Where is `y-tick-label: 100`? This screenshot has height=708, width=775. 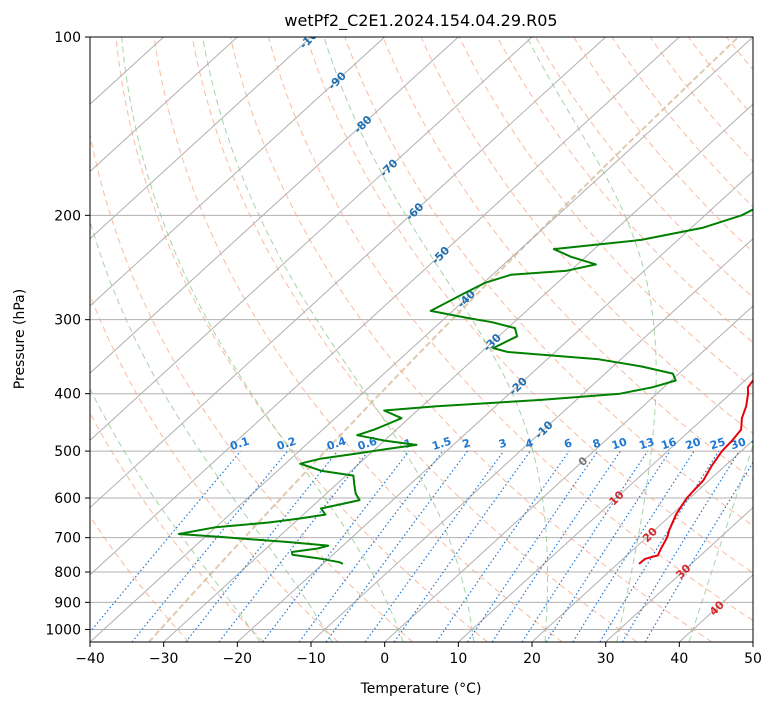 y-tick-label: 100 is located at coordinates (67, 38).